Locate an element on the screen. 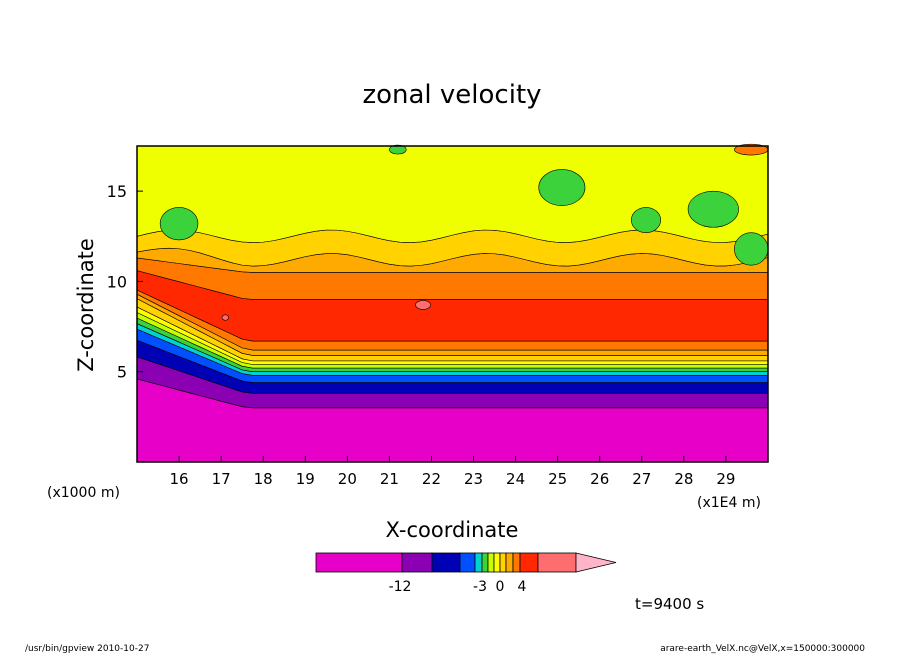 The width and height of the screenshot is (904, 654). x-unit-left: (x1000 m) is located at coordinates (83, 493).